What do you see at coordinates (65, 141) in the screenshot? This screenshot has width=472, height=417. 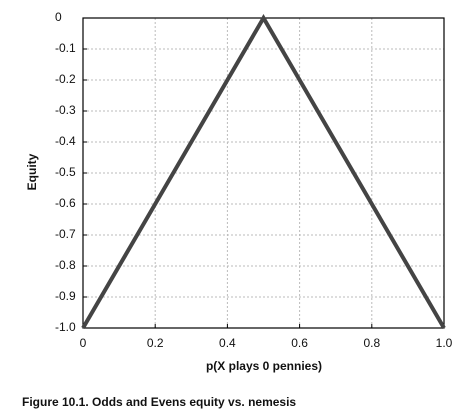 I see `y-tick-label: -0.4` at bounding box center [65, 141].